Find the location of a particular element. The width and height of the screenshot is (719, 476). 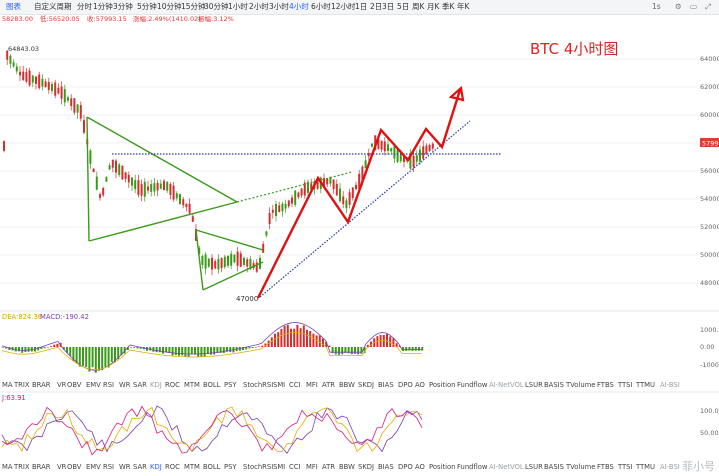

timeframe-5分钟: 5分钟 is located at coordinates (147, 6).